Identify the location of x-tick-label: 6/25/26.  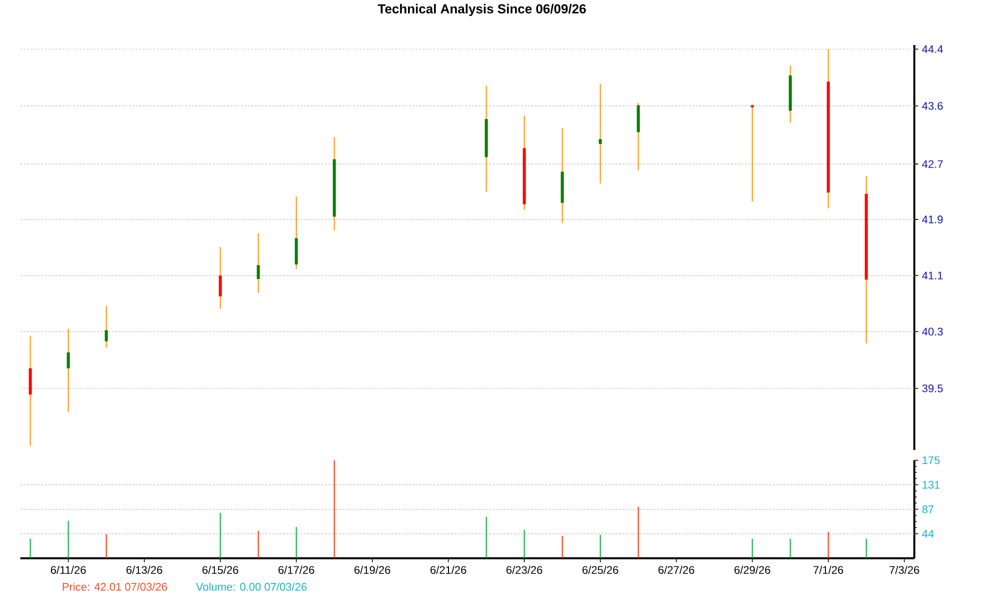
(600, 570).